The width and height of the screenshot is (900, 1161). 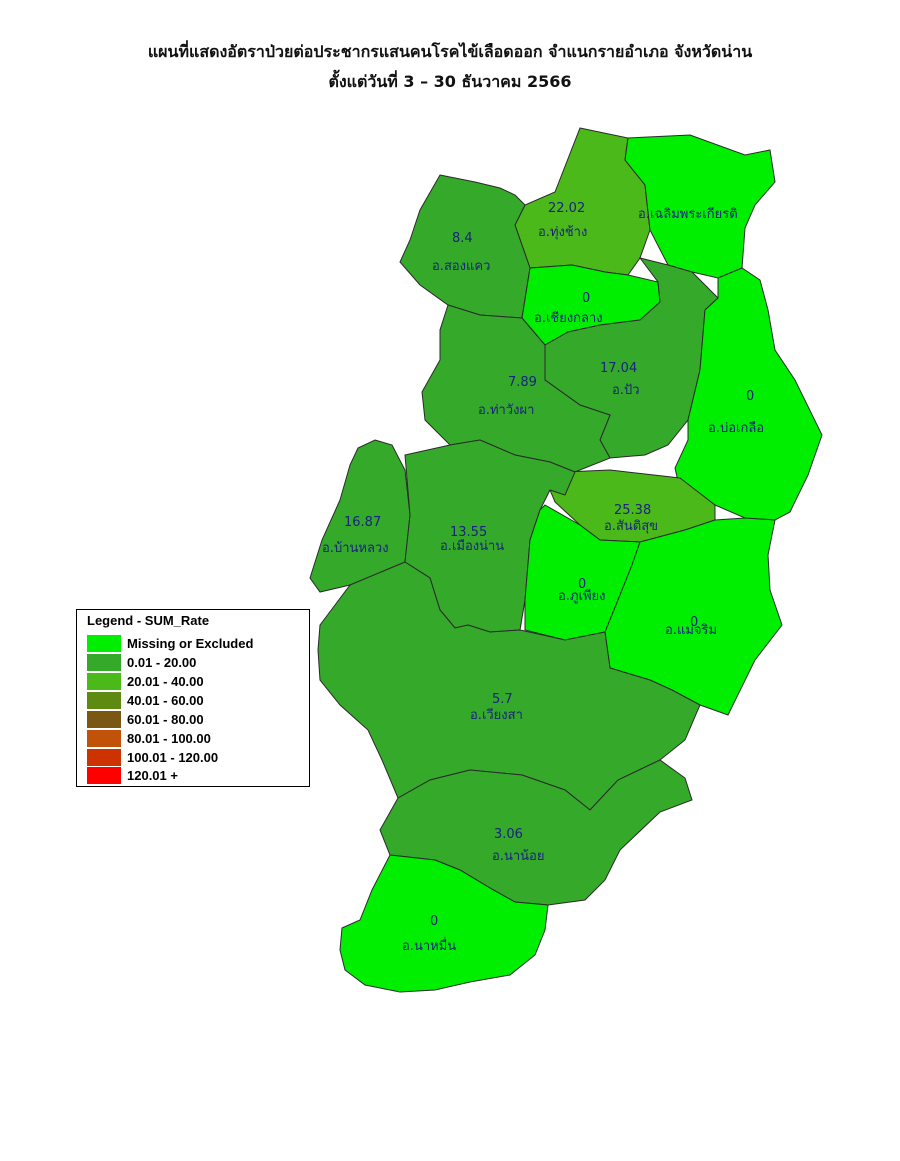 I want to click on district-santi-suk: 25.38 อ.สันติสุข, so click(x=632, y=506).